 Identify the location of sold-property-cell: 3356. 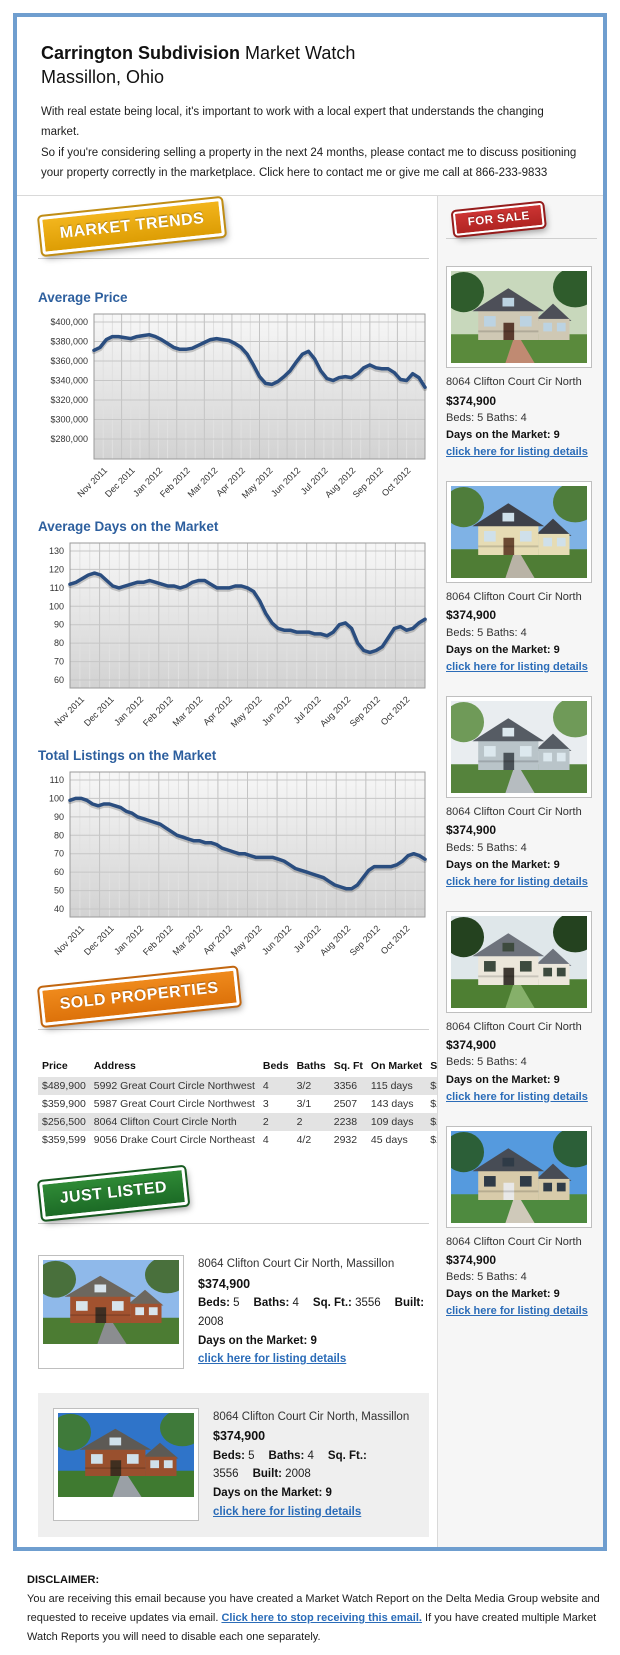
(348, 1086).